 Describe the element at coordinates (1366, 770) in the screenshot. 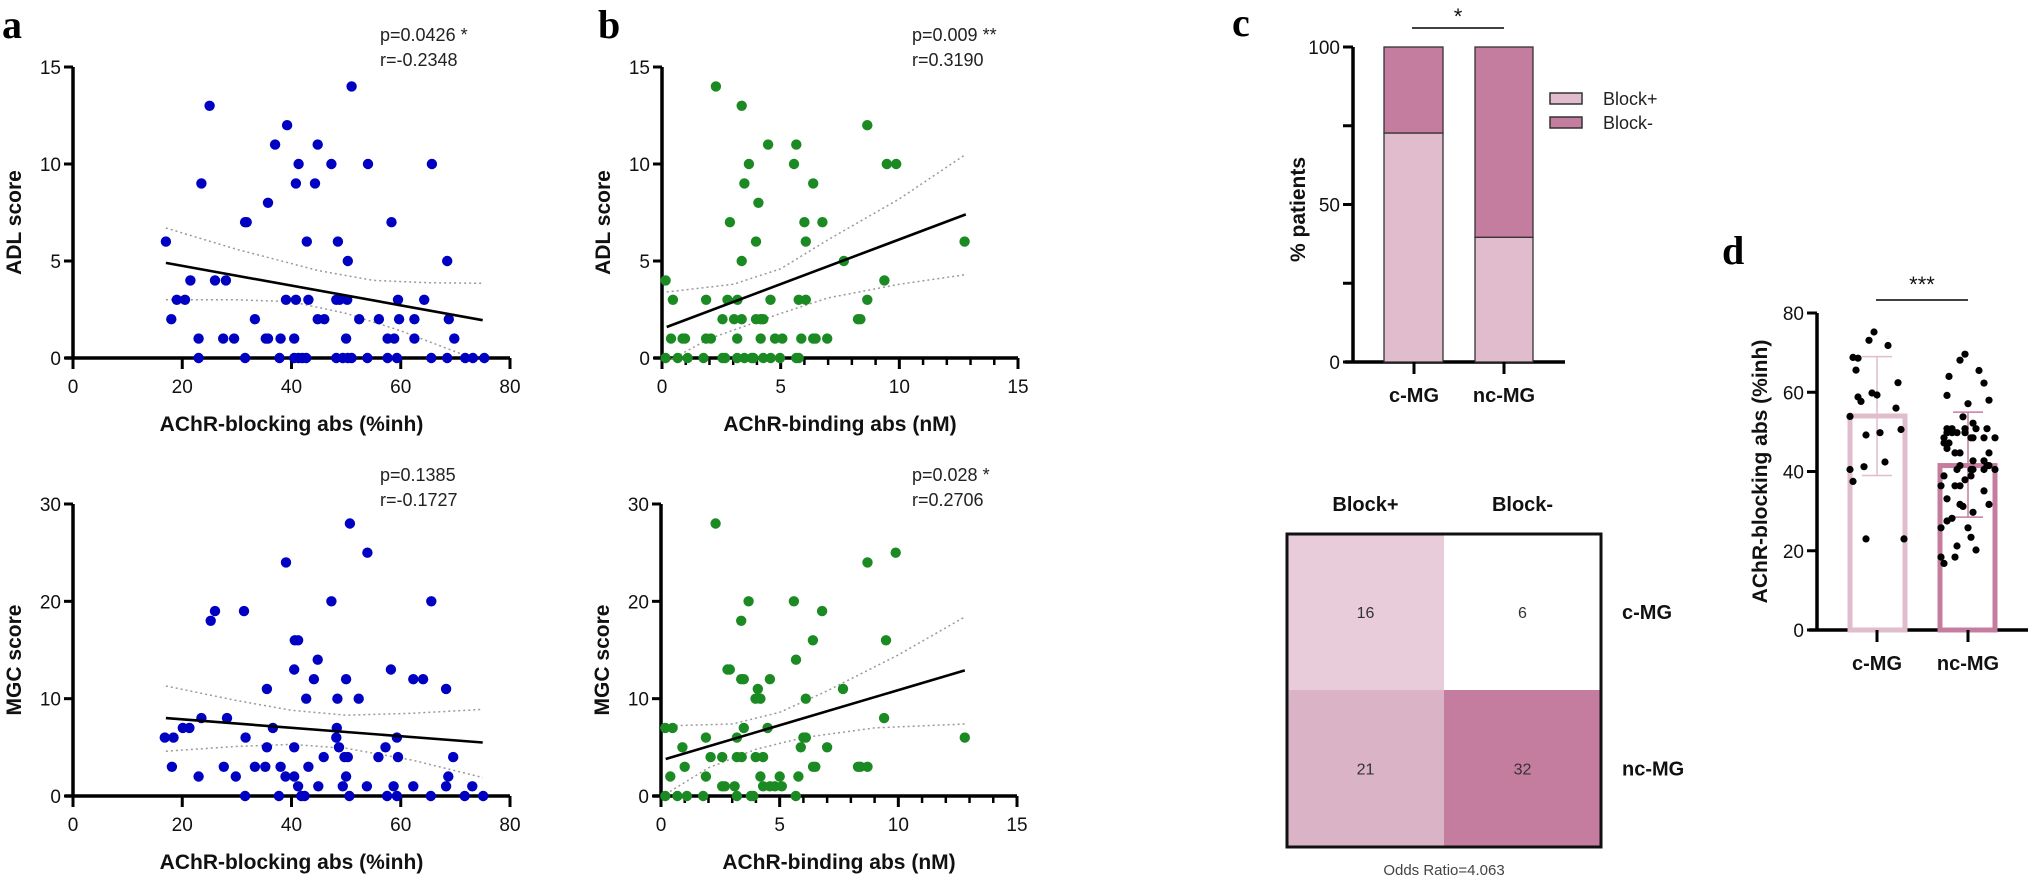

I see `heatmap-cell-value: 21` at that location.